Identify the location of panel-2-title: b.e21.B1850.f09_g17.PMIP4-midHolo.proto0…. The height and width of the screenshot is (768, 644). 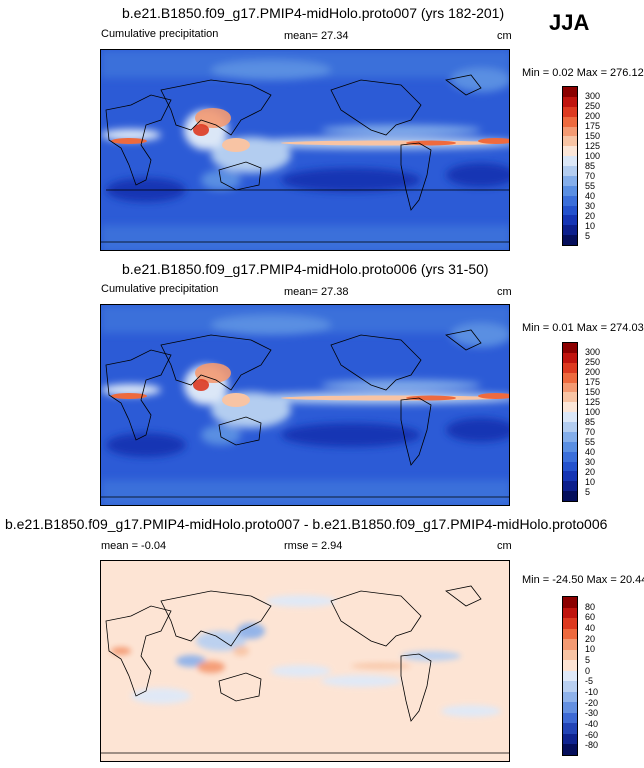
(305, 269).